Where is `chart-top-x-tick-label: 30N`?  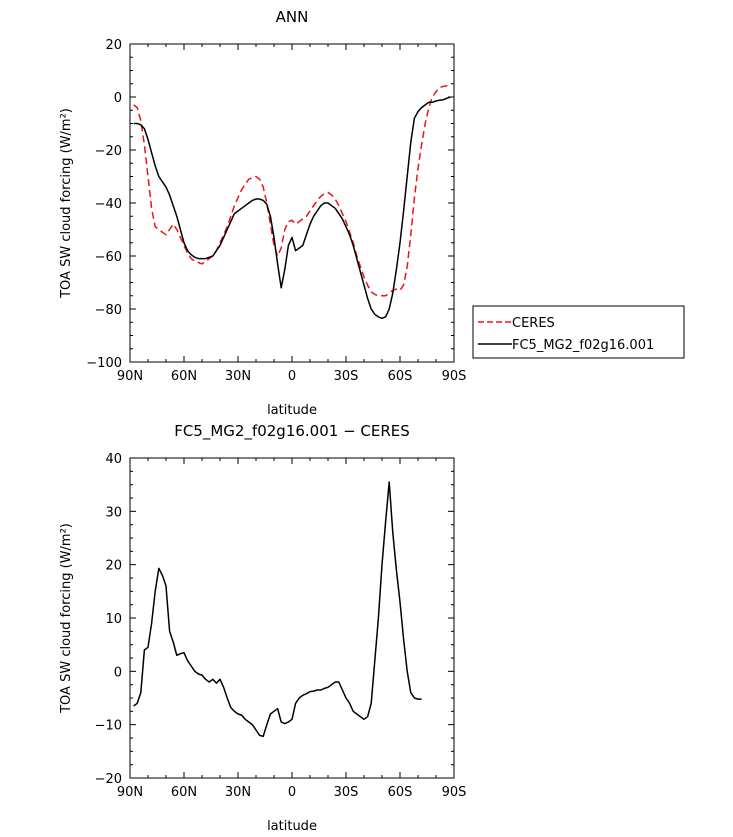
chart-top-x-tick-label: 30N is located at coordinates (238, 376).